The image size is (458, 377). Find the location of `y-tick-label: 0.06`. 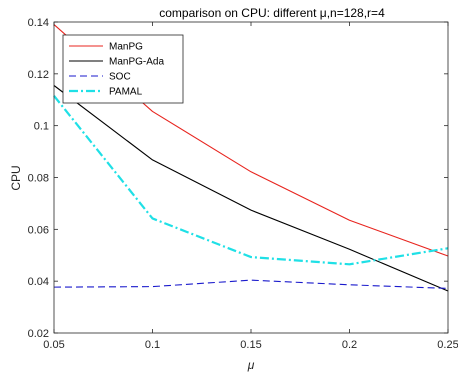

y-tick-label: 0.06 is located at coordinates (38, 230).